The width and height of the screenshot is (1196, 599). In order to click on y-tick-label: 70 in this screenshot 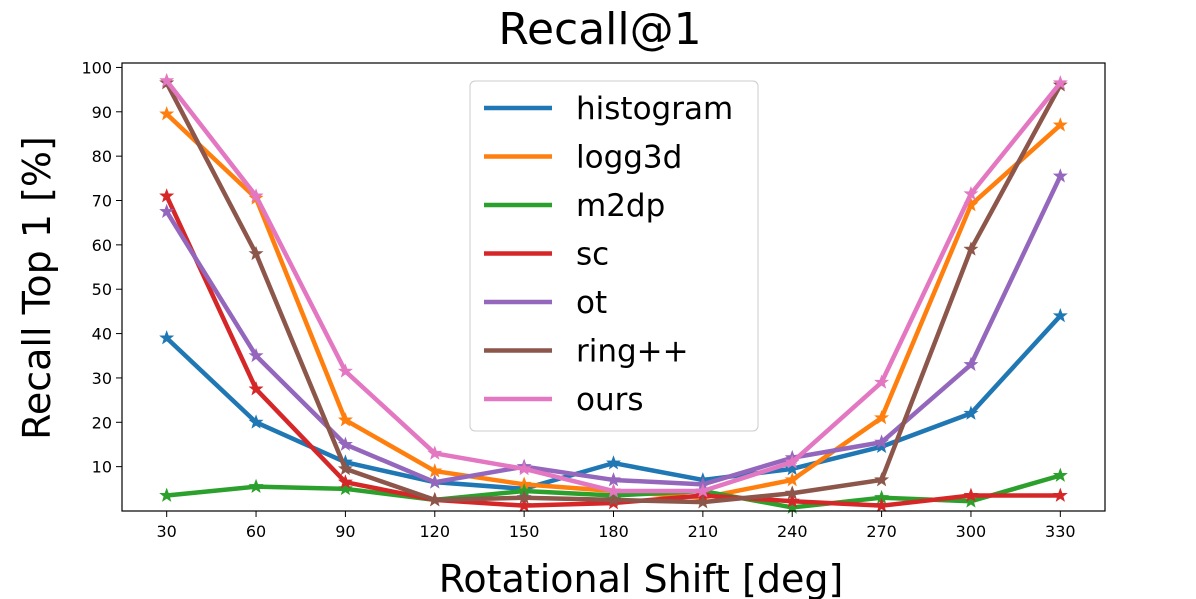, I will do `click(102, 201)`.